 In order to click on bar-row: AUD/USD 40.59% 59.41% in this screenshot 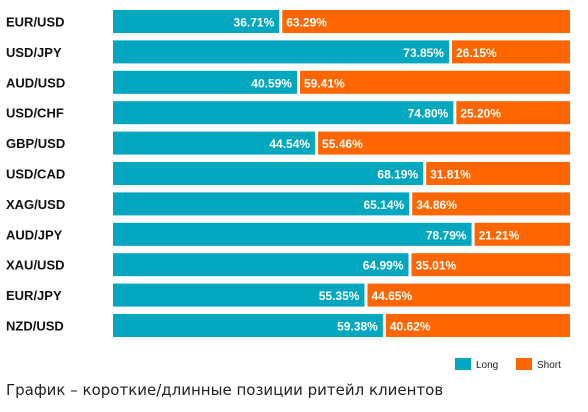, I will do `click(288, 82)`.